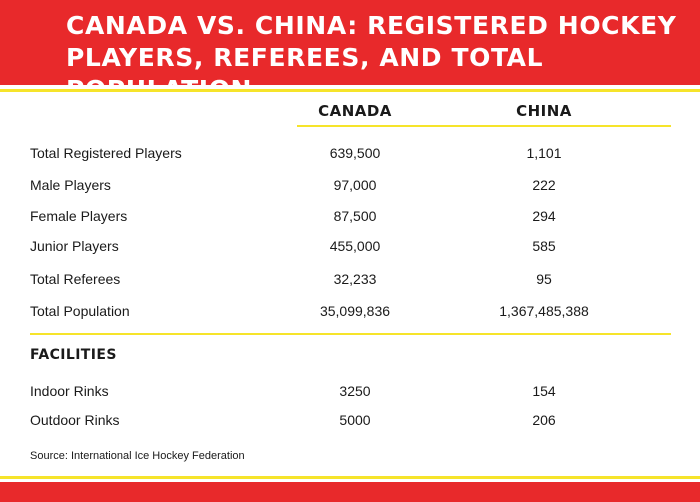 This screenshot has height=502, width=700. Describe the element at coordinates (70, 185) in the screenshot. I see `row-label: Male Players` at that location.